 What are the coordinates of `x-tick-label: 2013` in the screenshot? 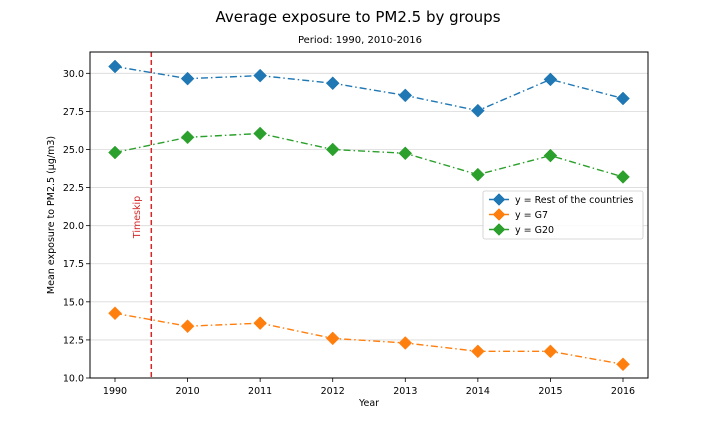 It's located at (405, 391).